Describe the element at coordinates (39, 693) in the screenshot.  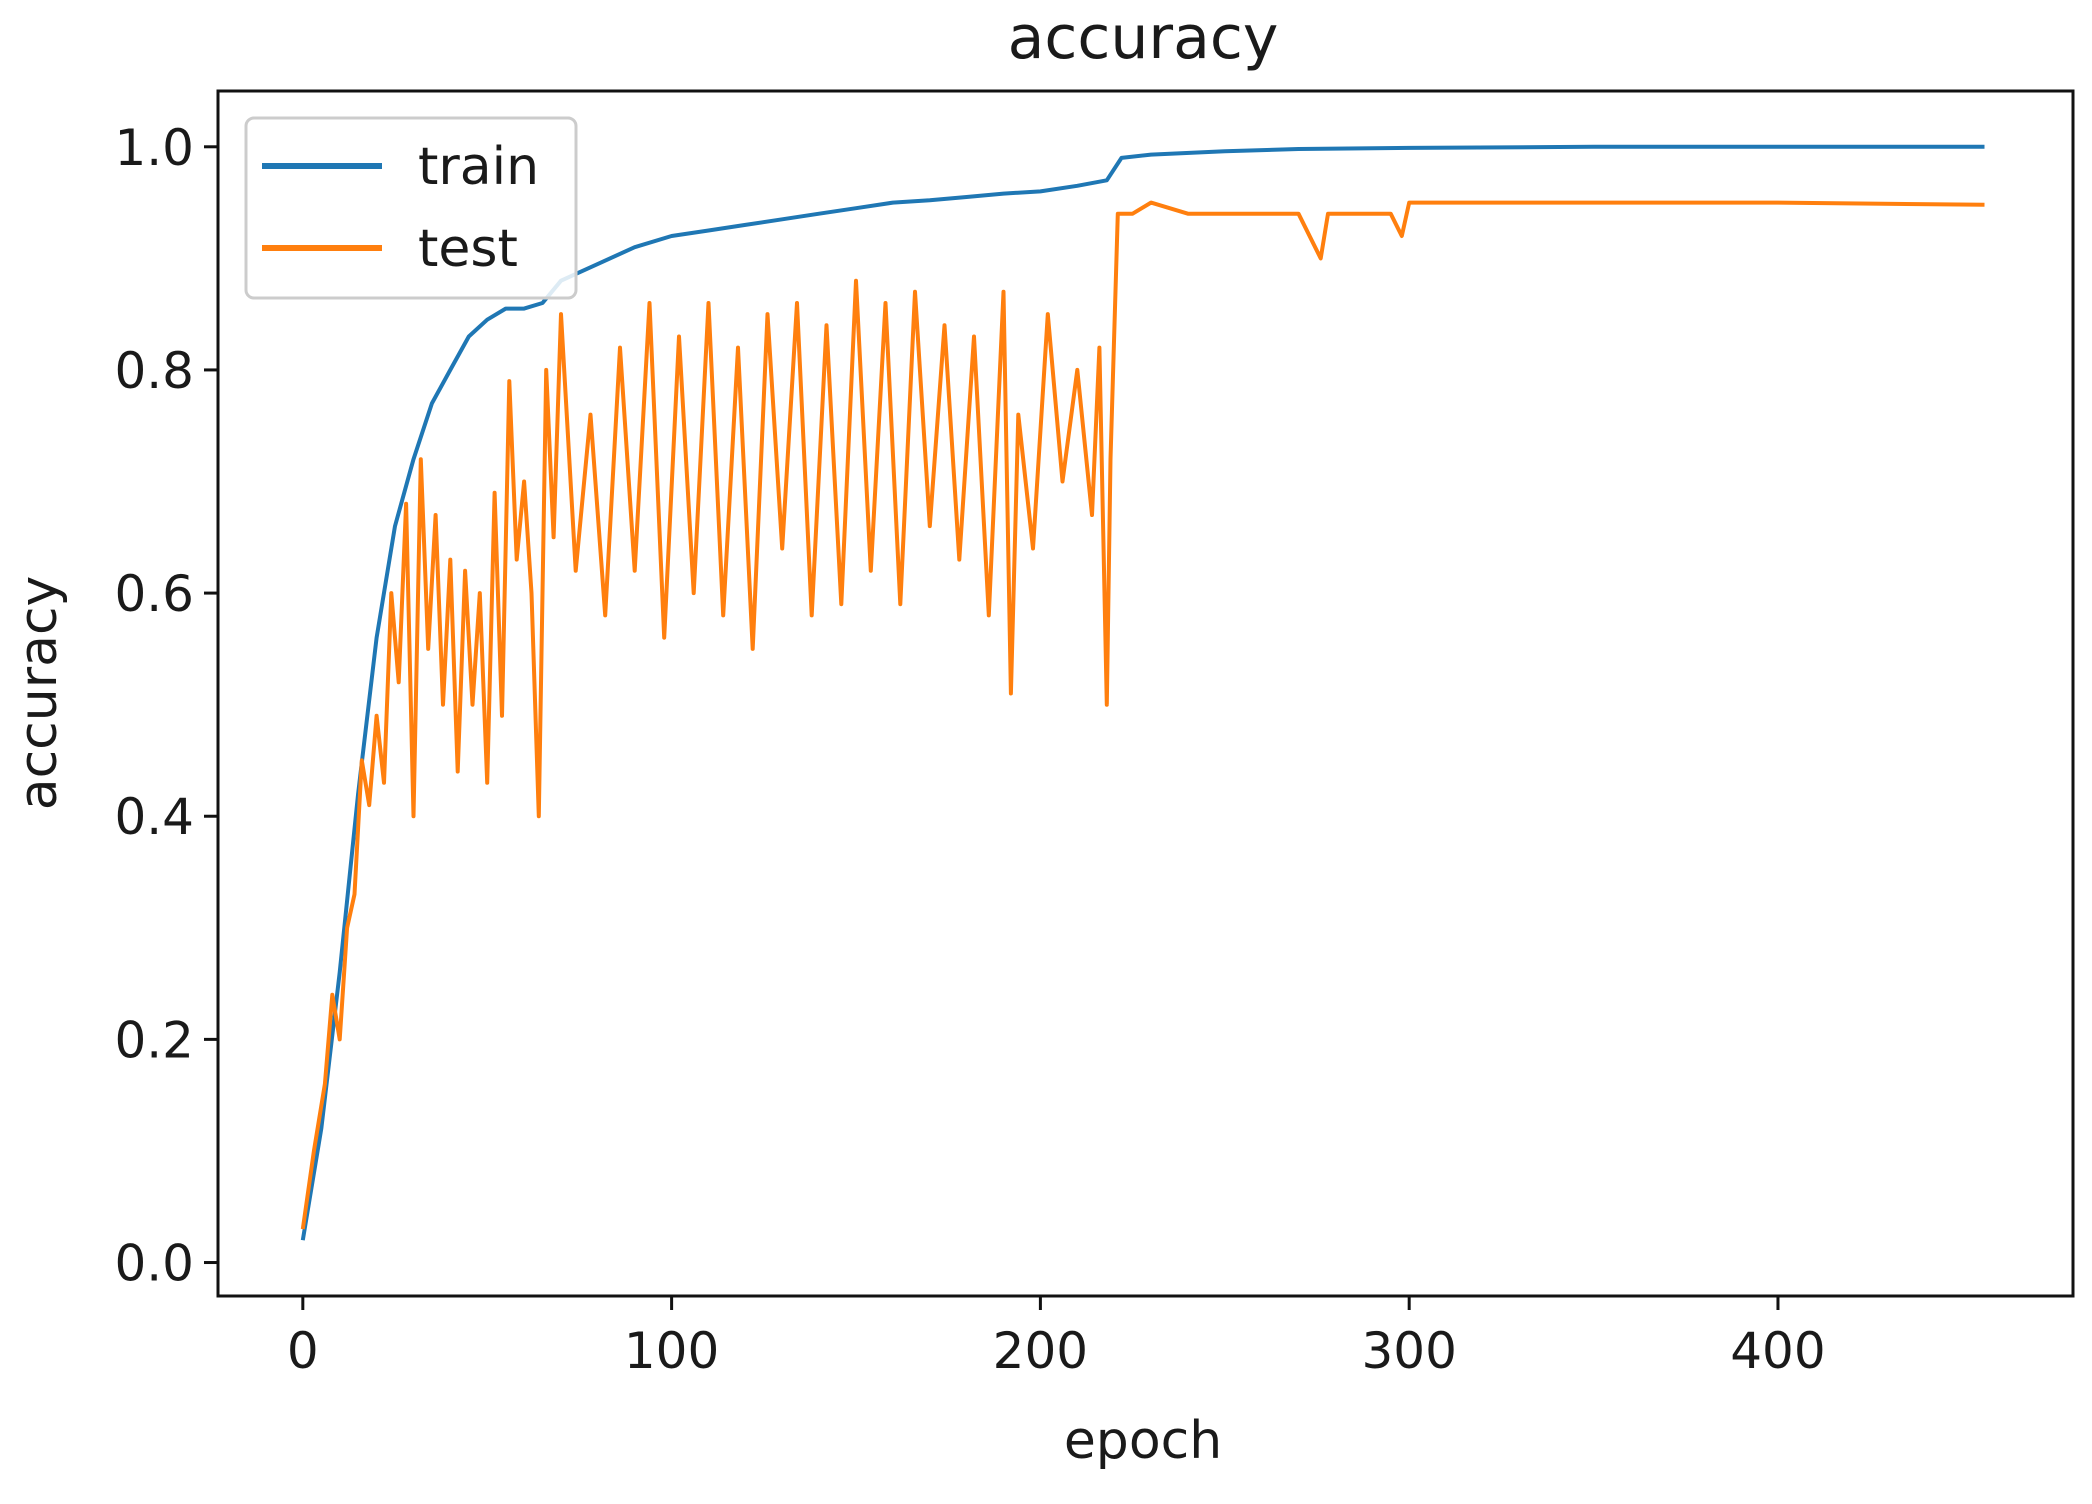
I see `y-axis-label: accuracy` at that location.